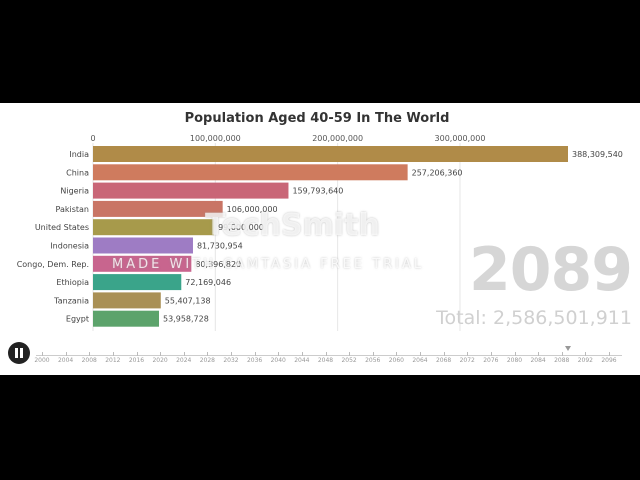  Describe the element at coordinates (218, 264) in the screenshot. I see `value-label: 80,396,820` at that location.